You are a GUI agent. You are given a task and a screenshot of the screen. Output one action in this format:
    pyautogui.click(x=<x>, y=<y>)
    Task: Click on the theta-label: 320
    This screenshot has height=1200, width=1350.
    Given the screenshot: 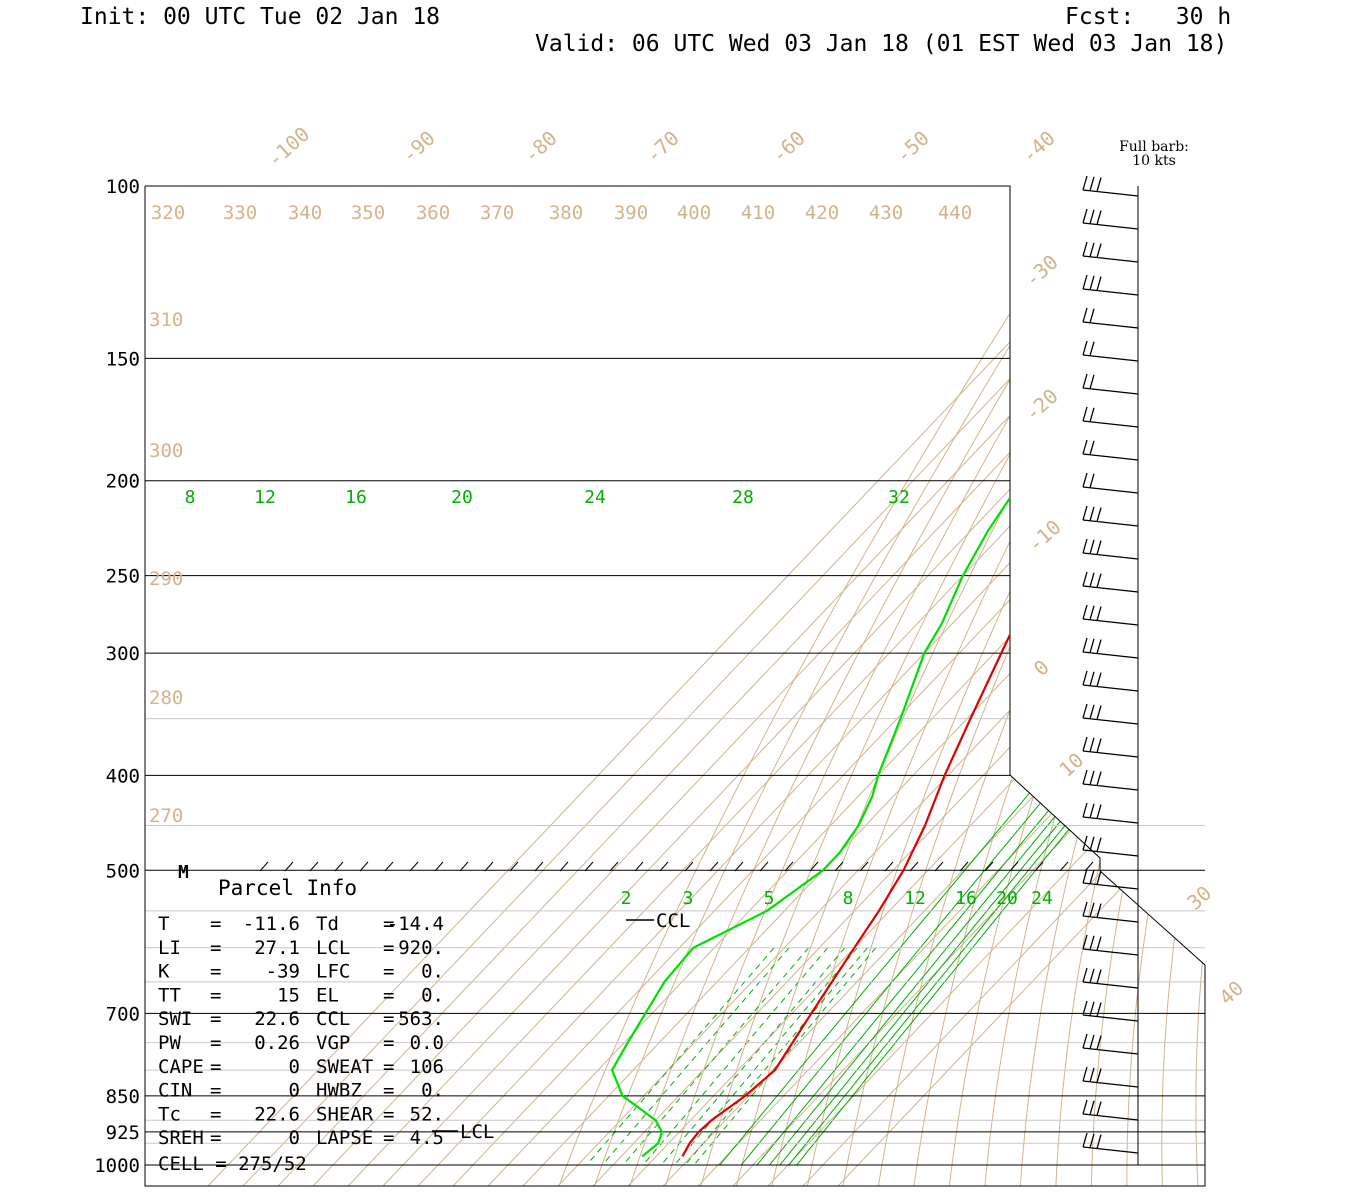 What is the action you would take?
    pyautogui.click(x=168, y=213)
    